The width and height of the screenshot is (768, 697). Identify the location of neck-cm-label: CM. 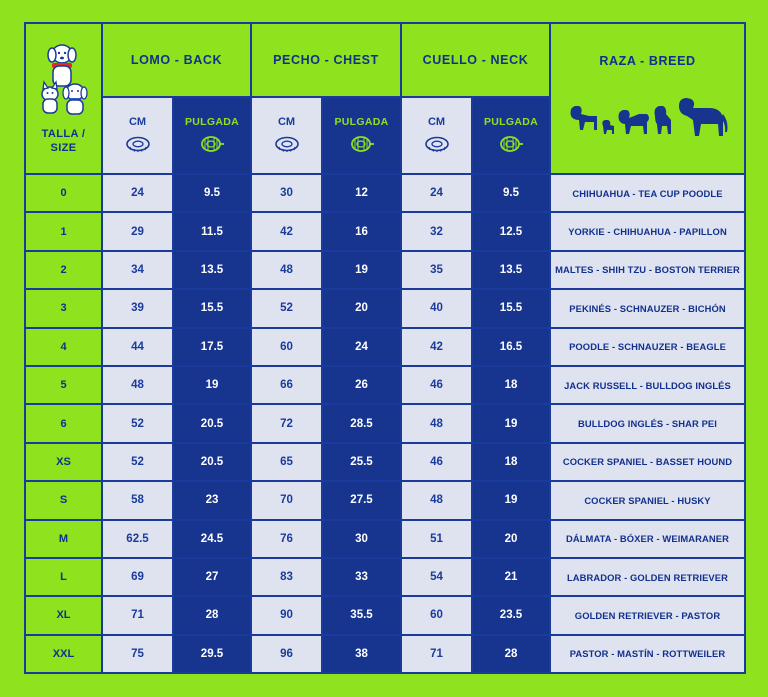
(436, 121).